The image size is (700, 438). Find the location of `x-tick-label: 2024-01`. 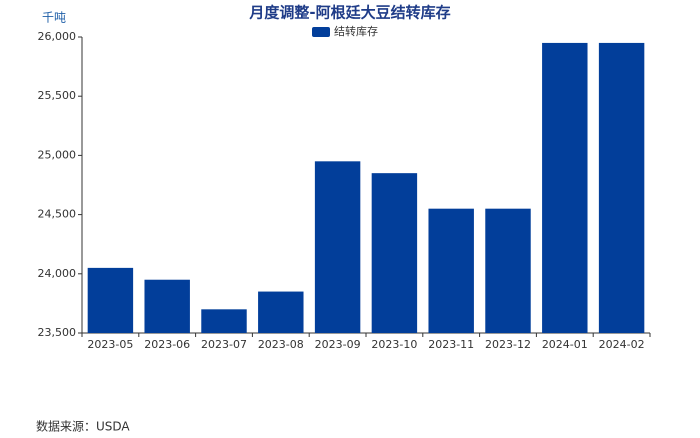

x-tick-label: 2024-01 is located at coordinates (565, 344).